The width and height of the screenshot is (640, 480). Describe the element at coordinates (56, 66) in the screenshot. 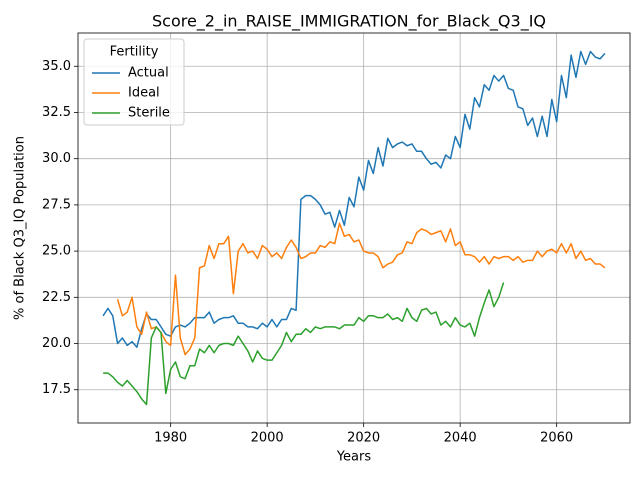

I see `y-tick-label: 35.0` at that location.